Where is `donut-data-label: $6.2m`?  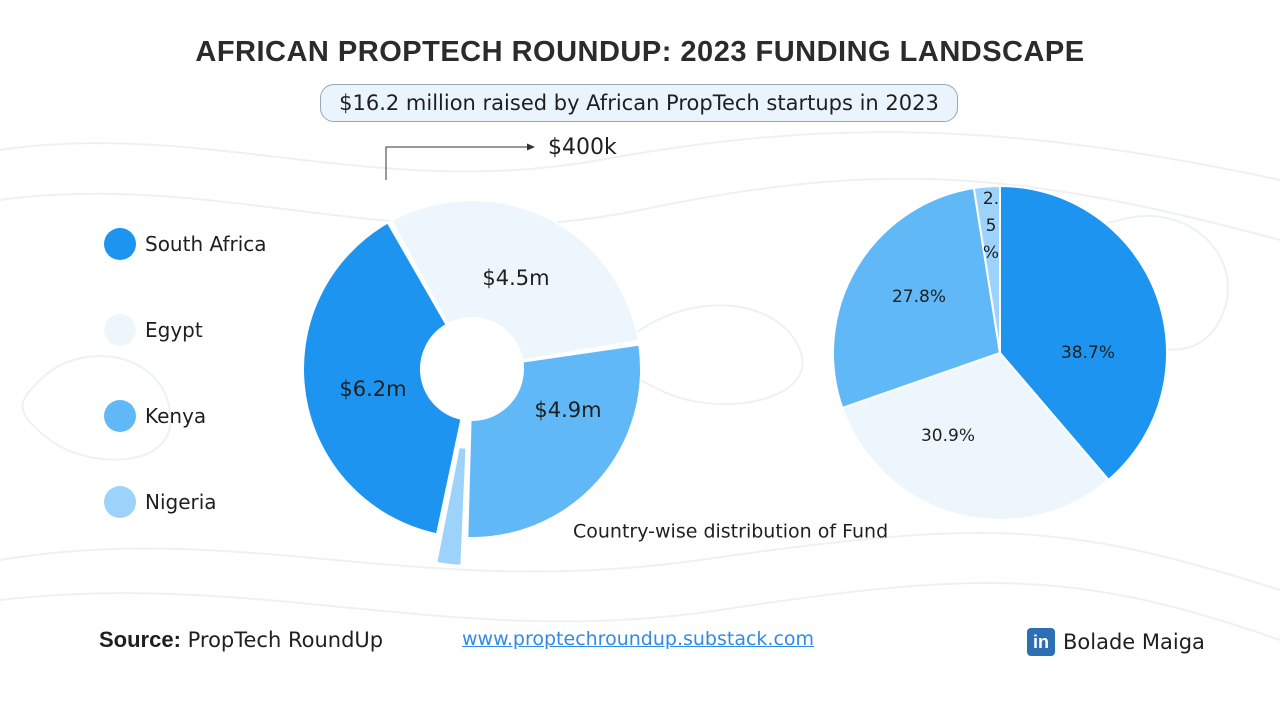
donut-data-label: $6.2m is located at coordinates (372, 389).